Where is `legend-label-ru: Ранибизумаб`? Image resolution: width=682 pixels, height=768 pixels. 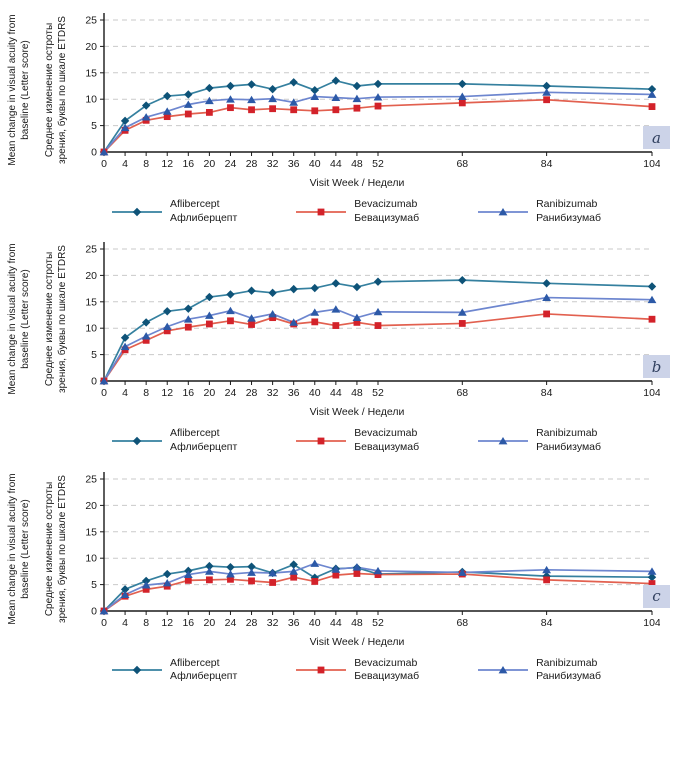
legend-label-ru: Ранибизумаб is located at coordinates (569, 217).